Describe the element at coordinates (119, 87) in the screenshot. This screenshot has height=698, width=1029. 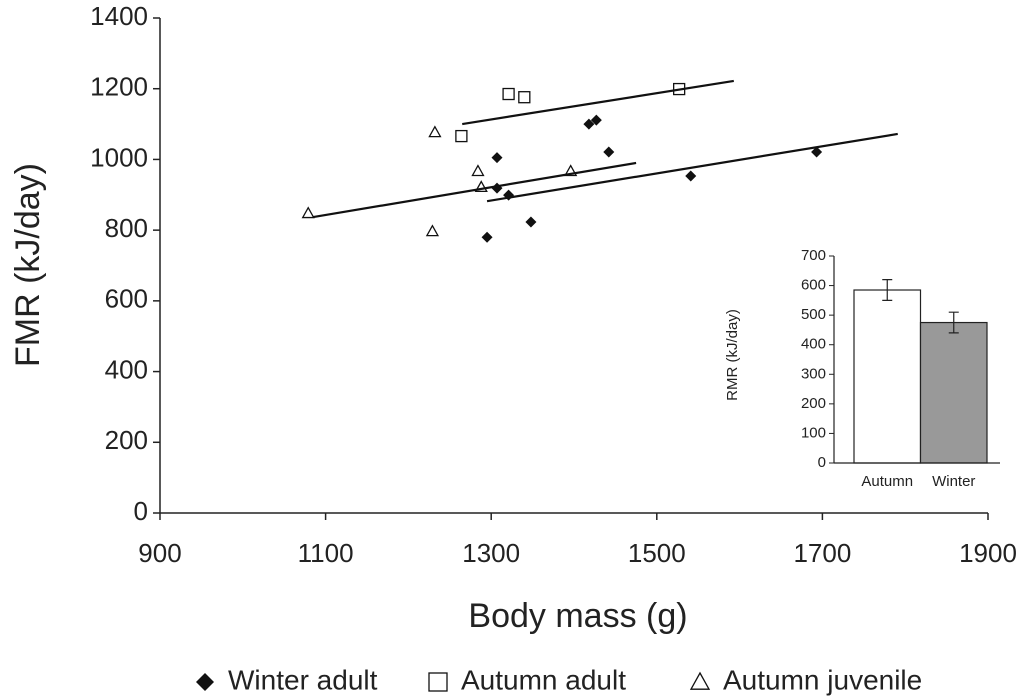
I see `y-tick-label: 1200` at that location.